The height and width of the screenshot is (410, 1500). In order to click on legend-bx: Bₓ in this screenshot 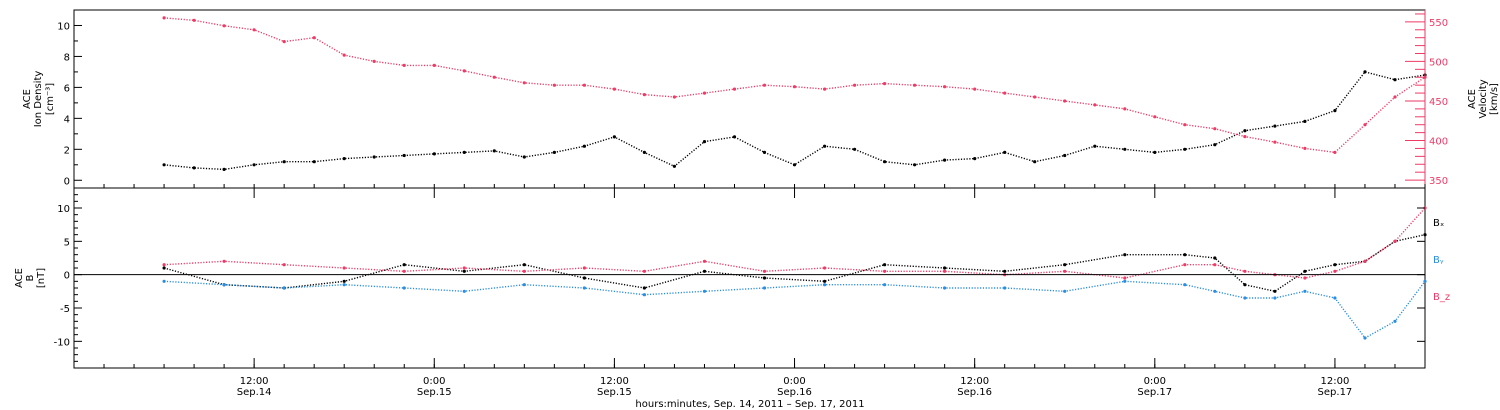, I will do `click(1438, 223)`.